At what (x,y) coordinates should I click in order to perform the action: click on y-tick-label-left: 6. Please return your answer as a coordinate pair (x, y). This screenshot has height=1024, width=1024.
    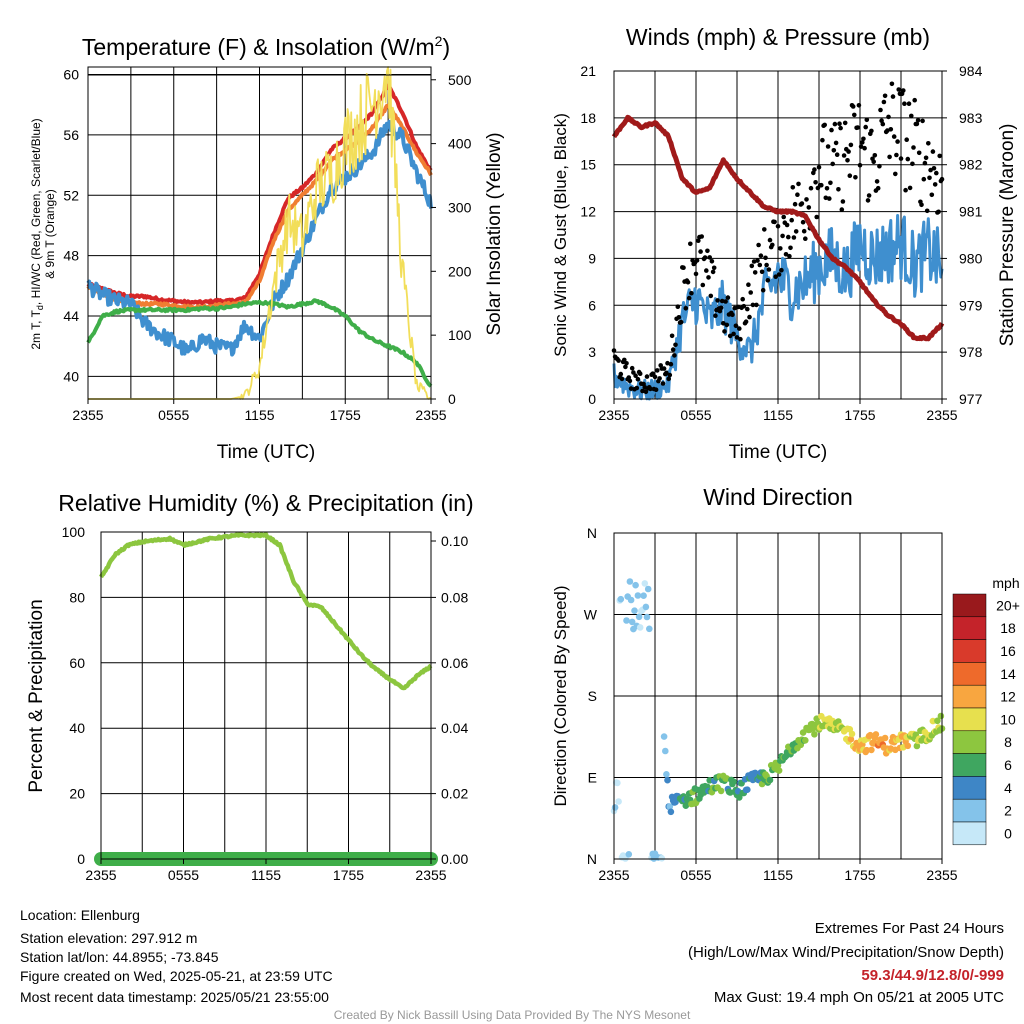
    Looking at the image, I should click on (592, 305).